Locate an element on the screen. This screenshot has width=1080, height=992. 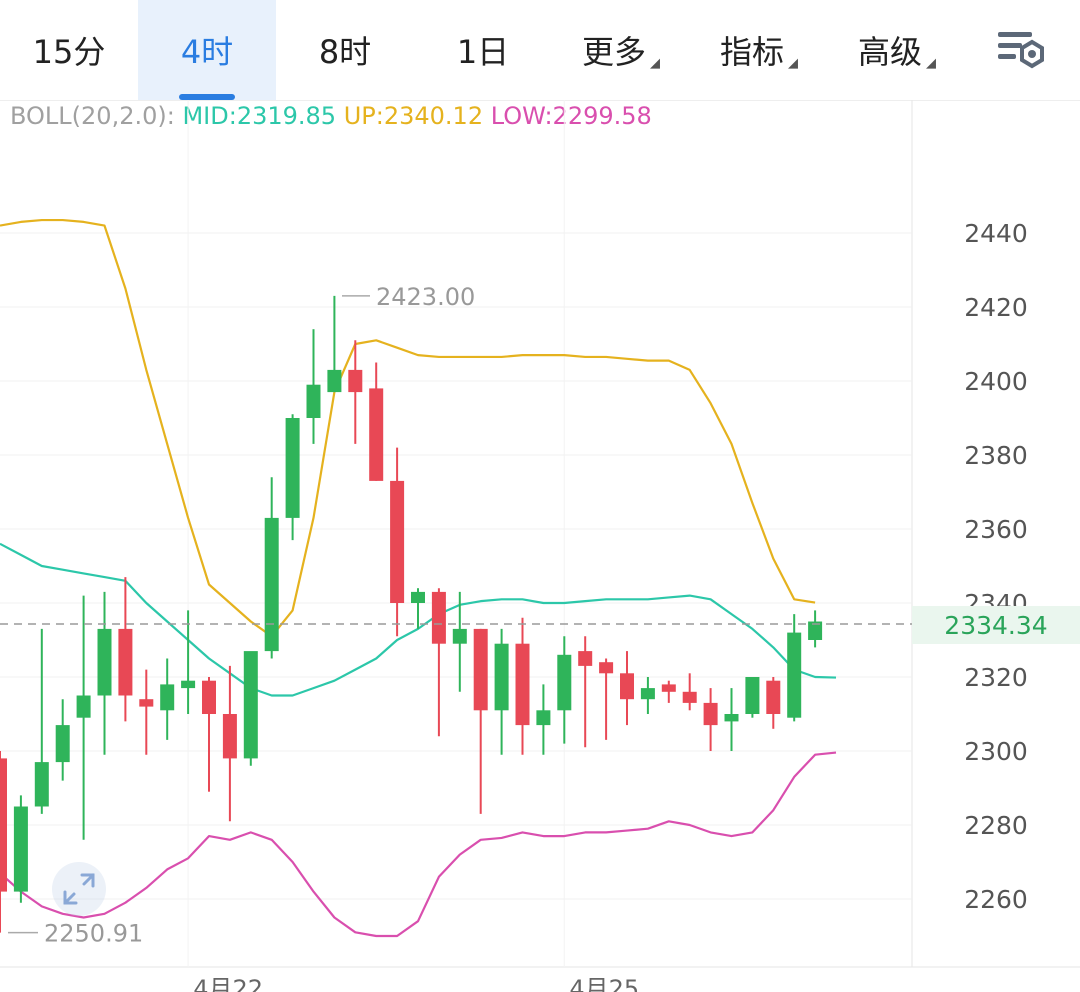
tab-indicators: 指标 ◢ is located at coordinates (759, 50).